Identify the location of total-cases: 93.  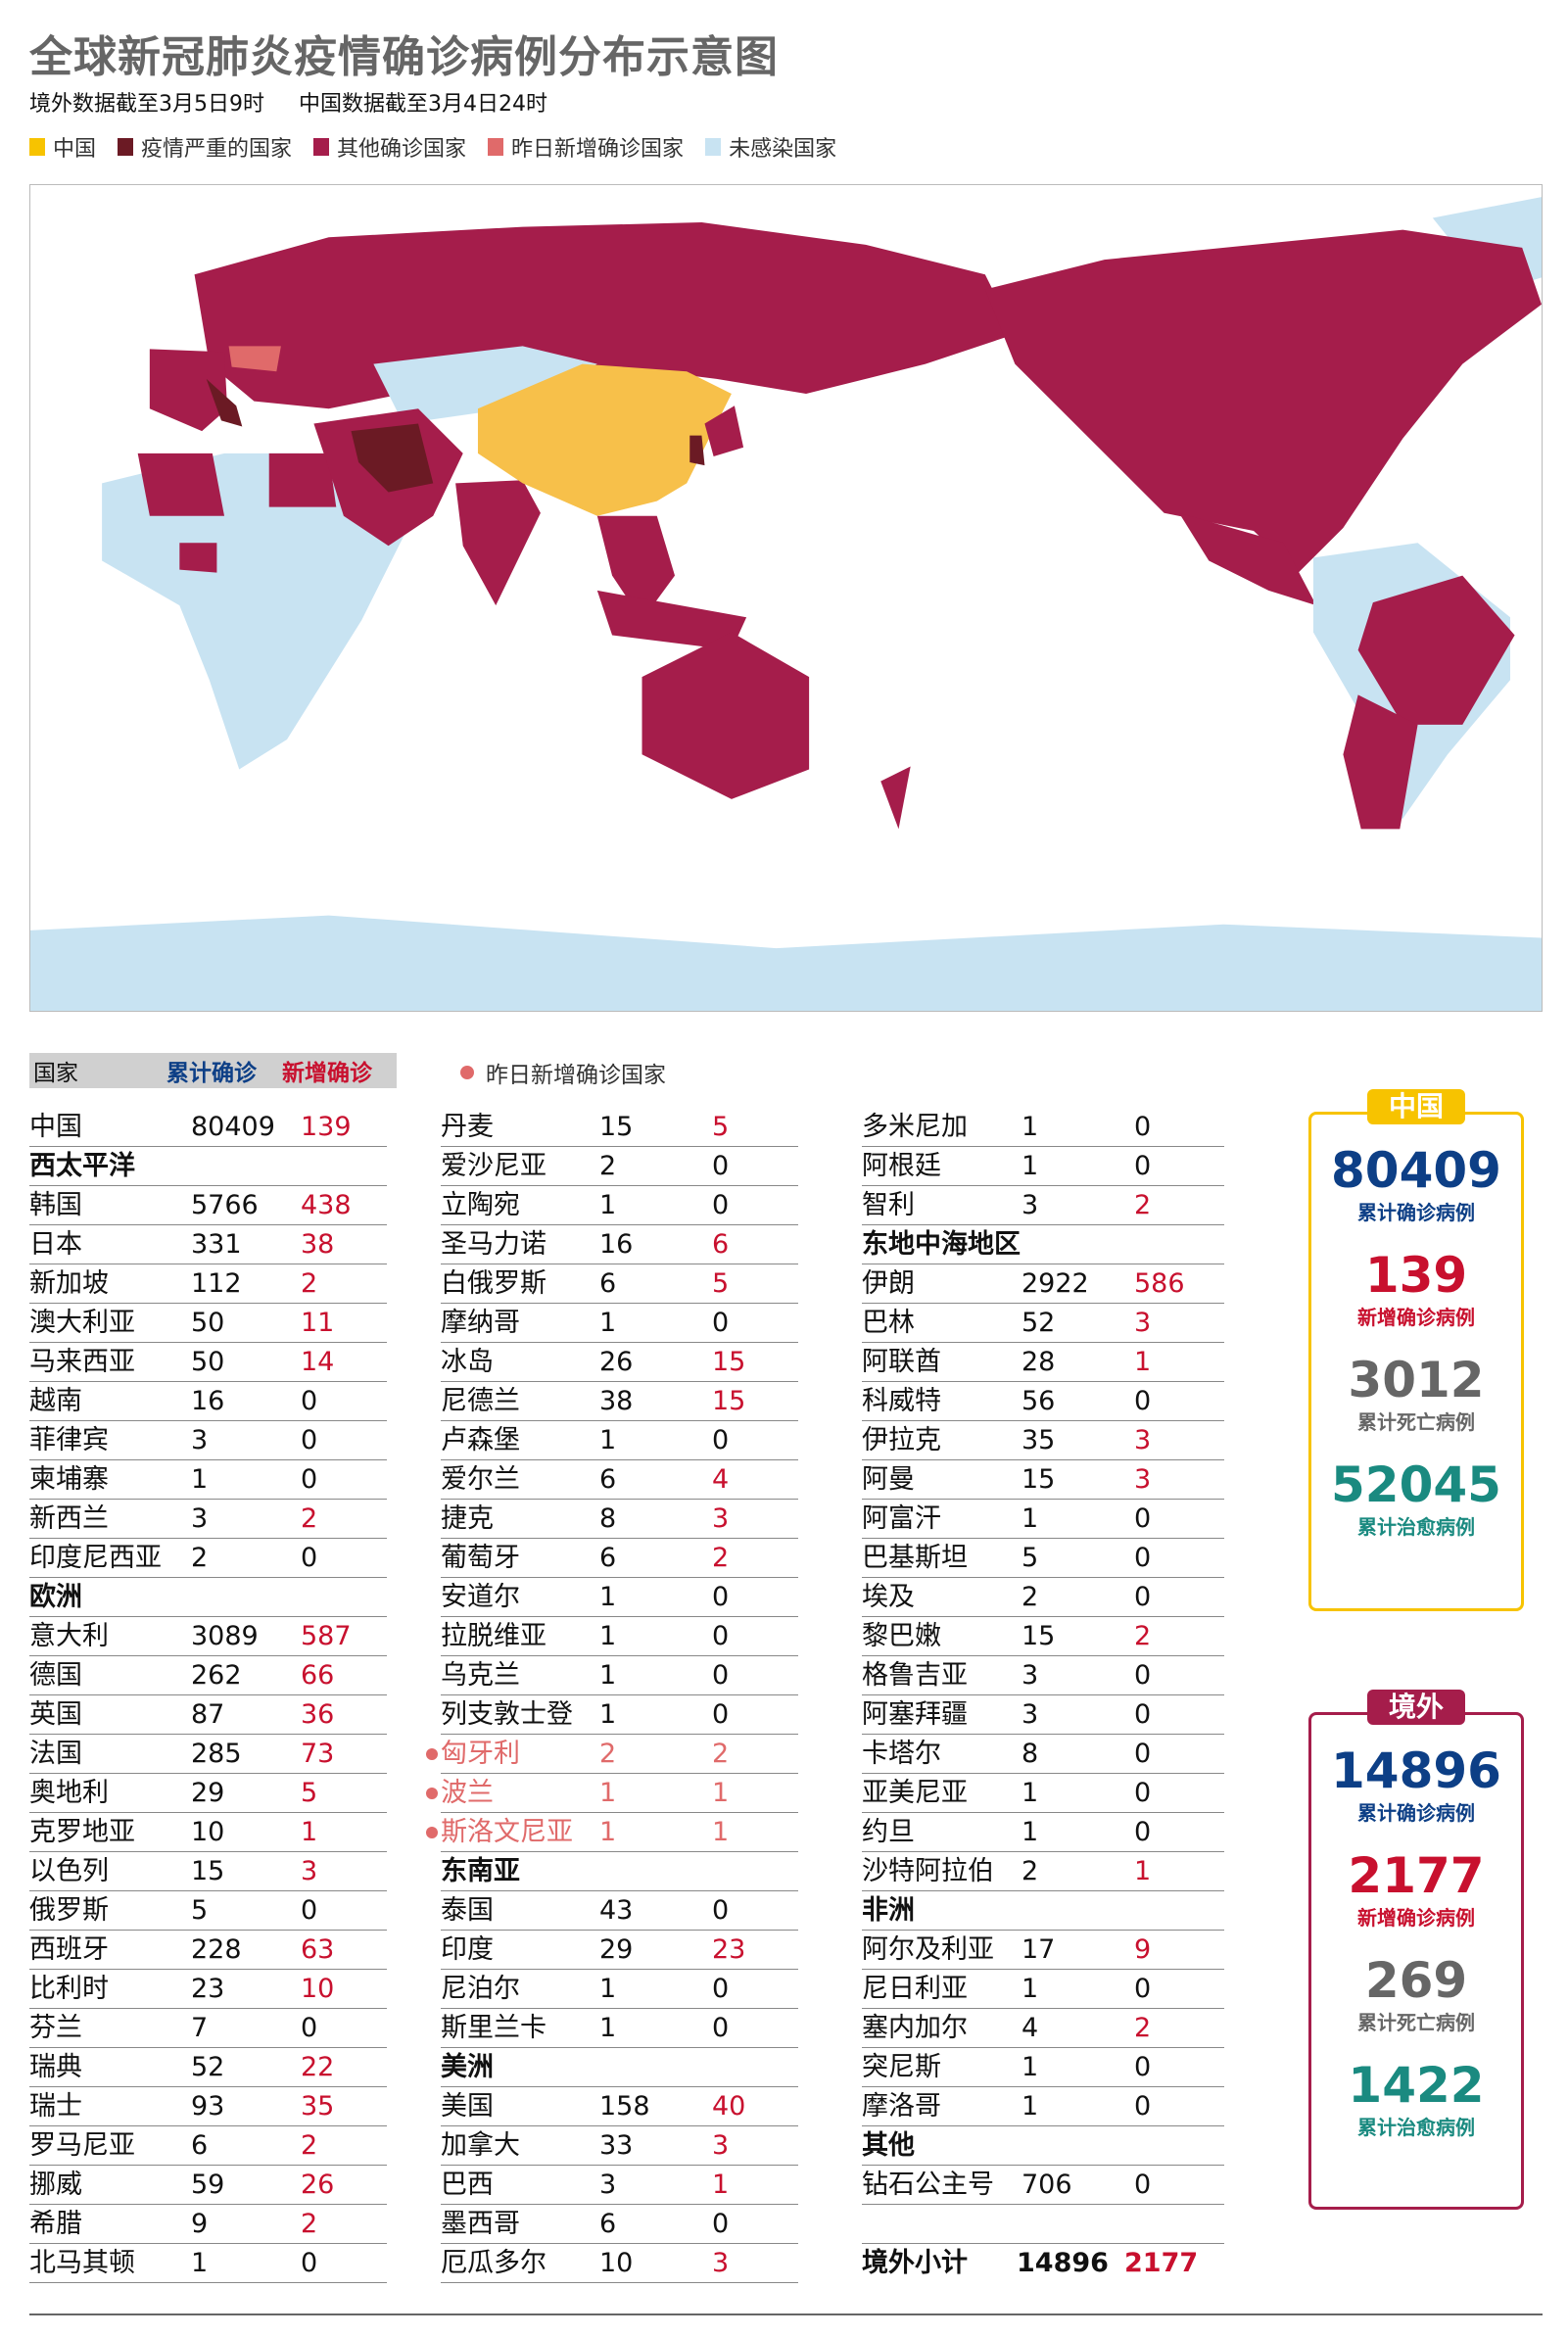
(208, 2106).